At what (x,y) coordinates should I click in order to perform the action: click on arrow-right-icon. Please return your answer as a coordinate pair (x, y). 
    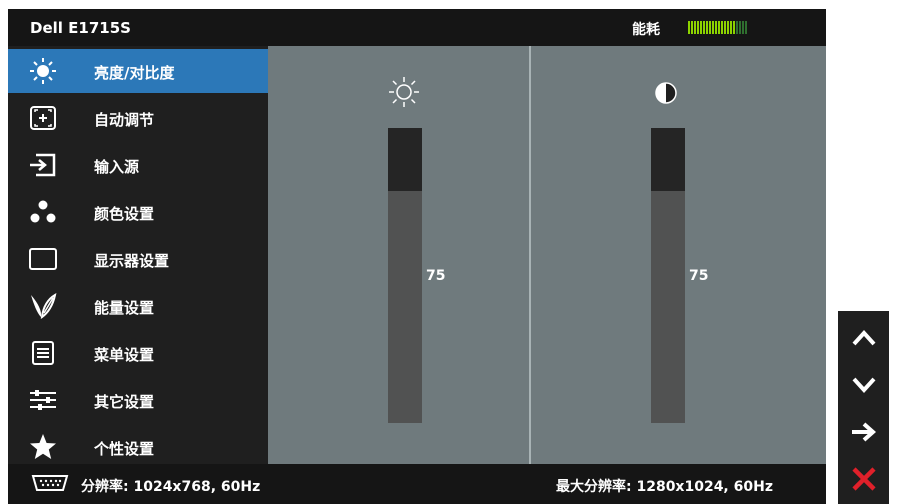
    Looking at the image, I should click on (863, 432).